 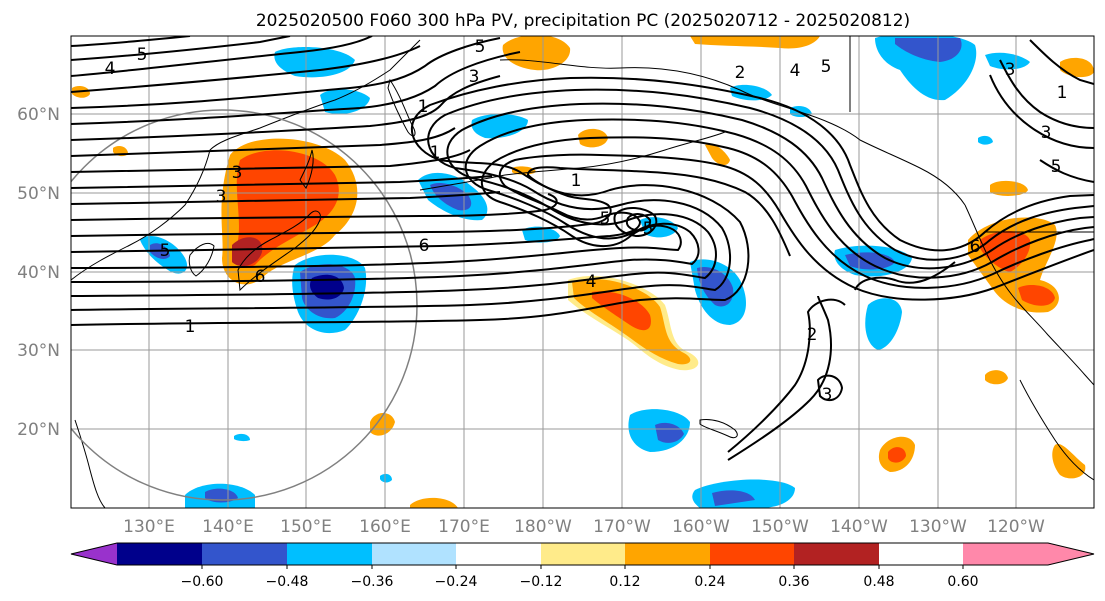 I want to click on colorbar-outline, so click(x=582, y=554).